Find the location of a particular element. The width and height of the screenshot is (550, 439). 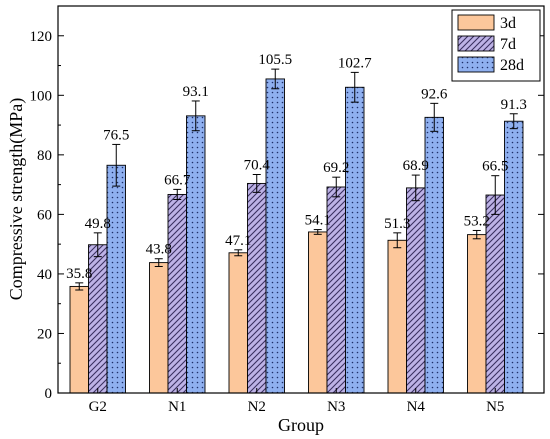

bar-7d-N1 is located at coordinates (177, 293).